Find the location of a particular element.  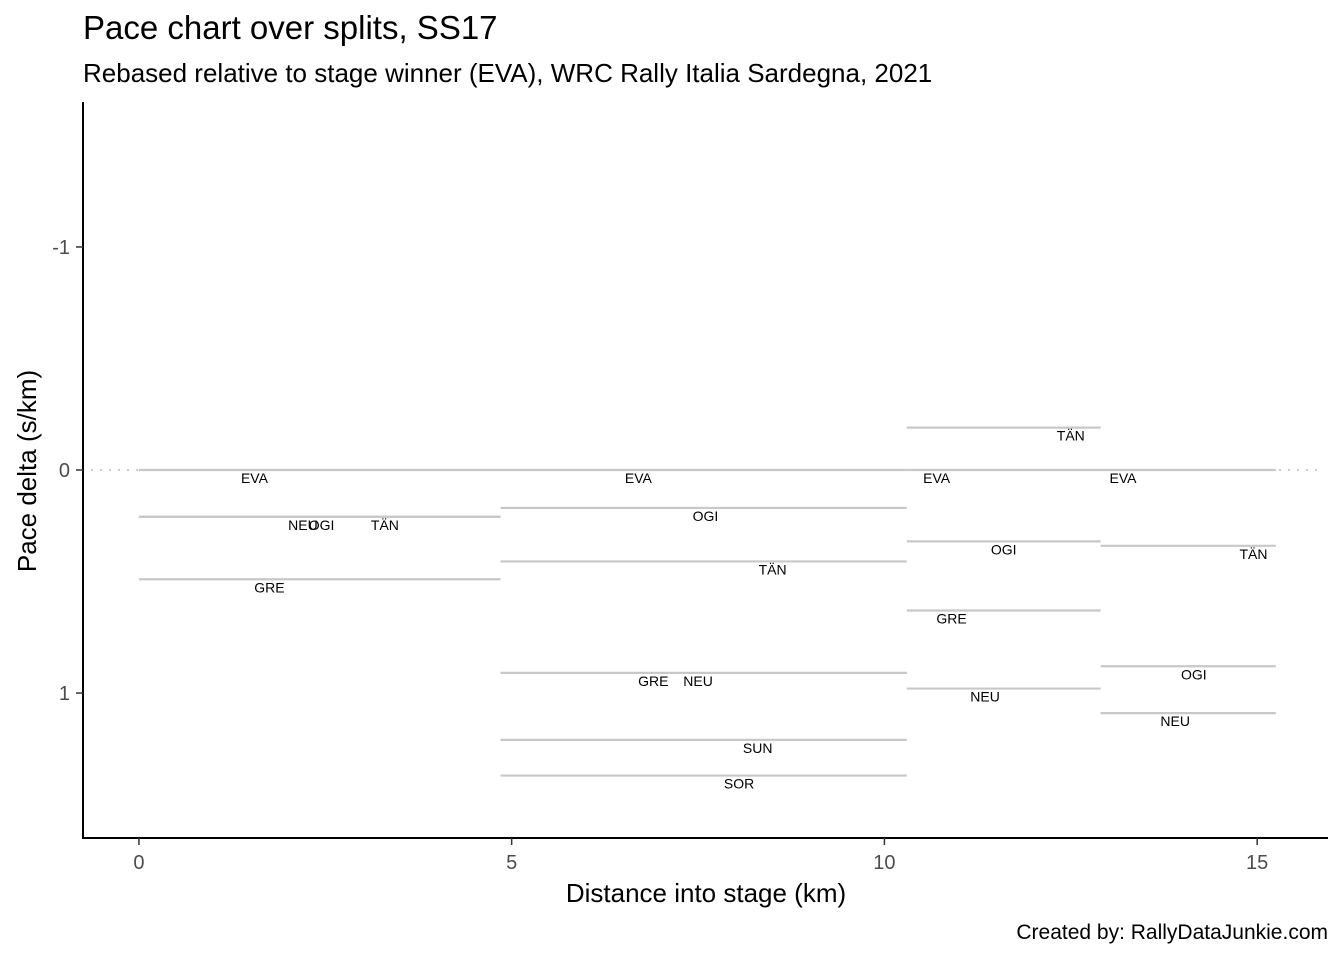

x-tick-label: 5 is located at coordinates (511, 863).